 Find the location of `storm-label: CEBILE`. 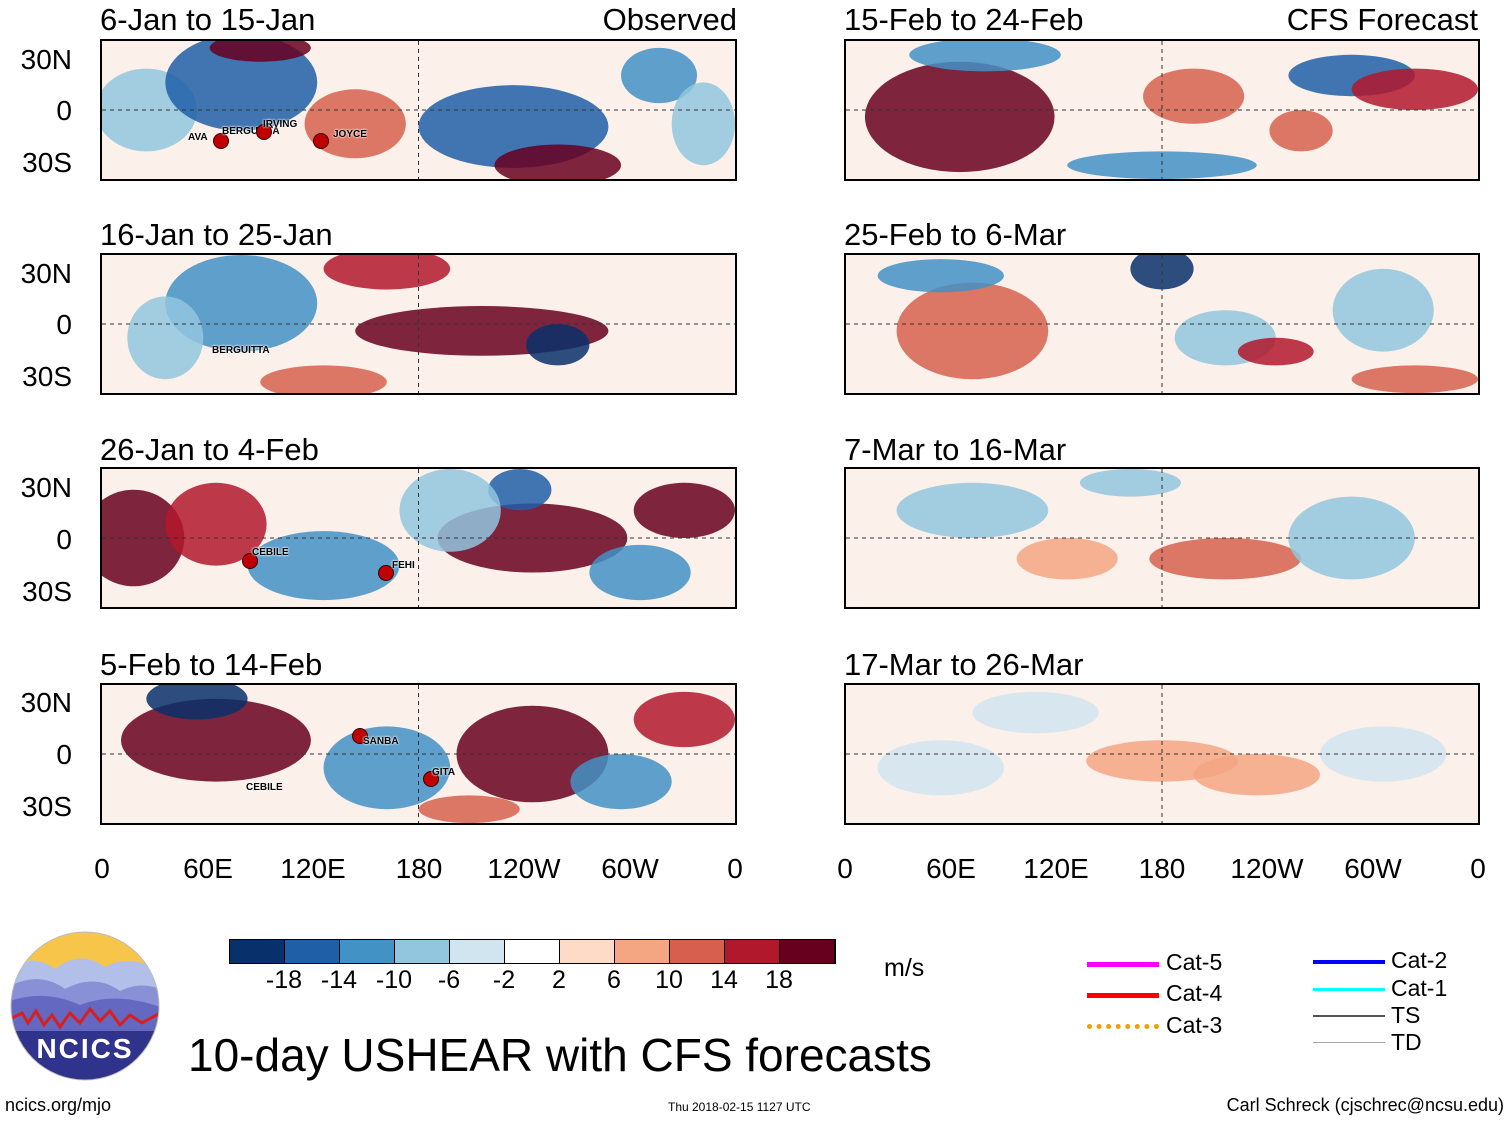

storm-label: CEBILE is located at coordinates (270, 552).